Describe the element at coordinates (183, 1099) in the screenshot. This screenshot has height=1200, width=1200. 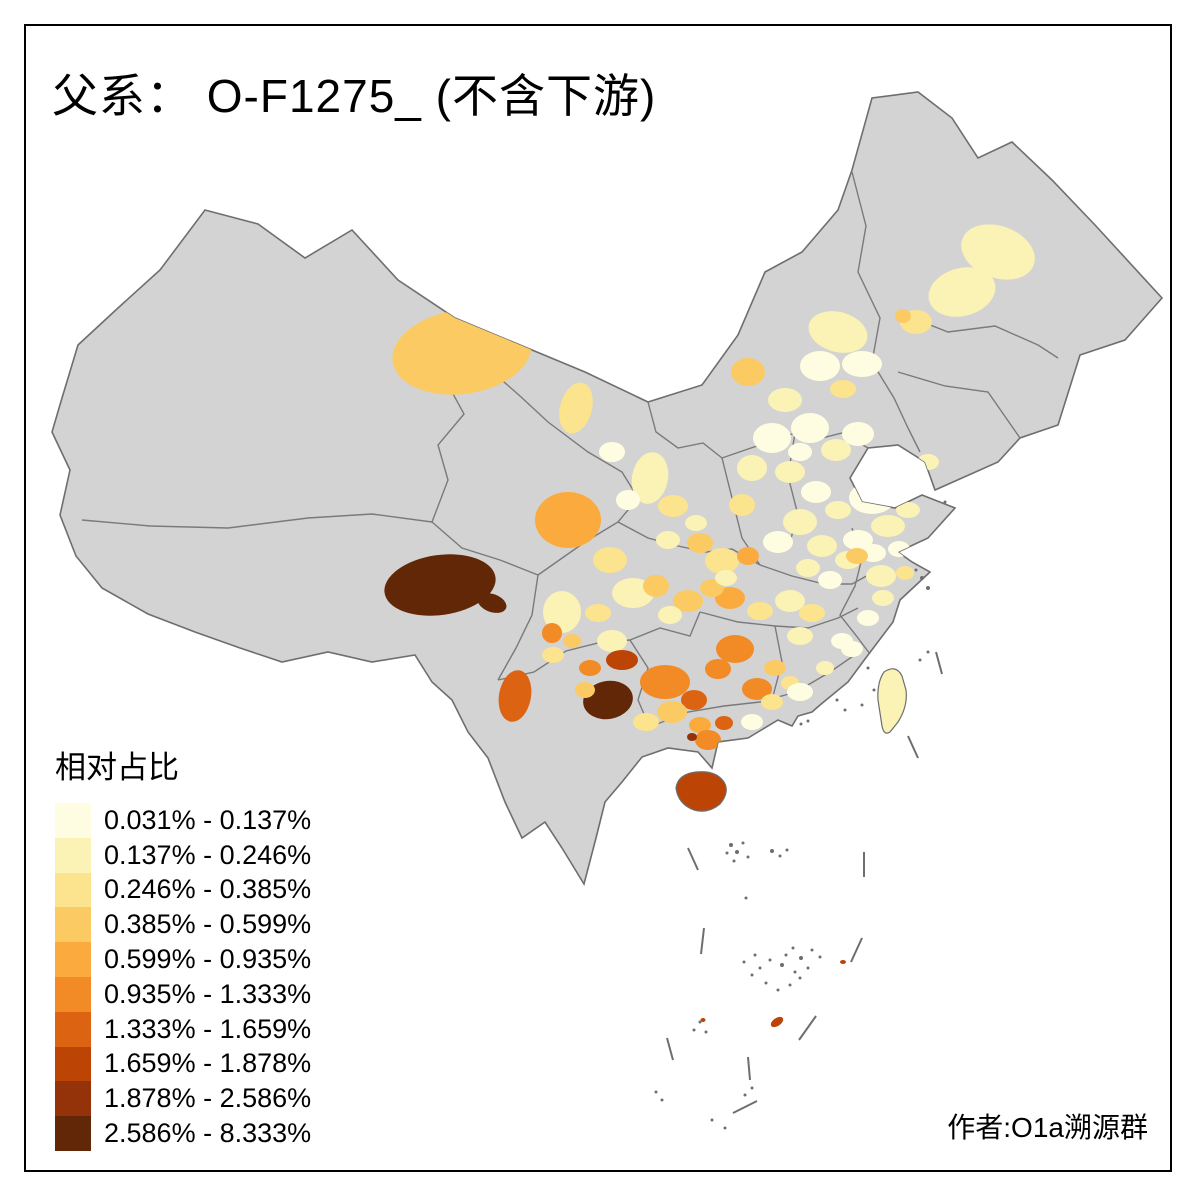
I see `legend-item: 1.878% - 2.586%` at that location.